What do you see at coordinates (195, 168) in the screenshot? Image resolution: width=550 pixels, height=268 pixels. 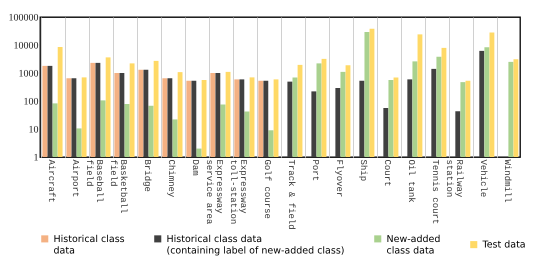 I see `x-tick-label: Dam` at bounding box center [195, 168].